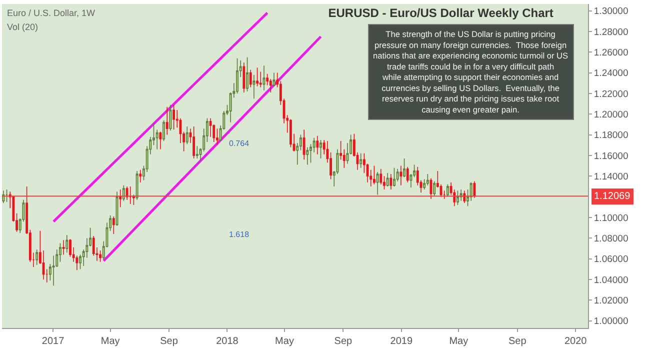  What do you see at coordinates (22, 27) in the screenshot?
I see `annotation: Vol (20)` at bounding box center [22, 27].